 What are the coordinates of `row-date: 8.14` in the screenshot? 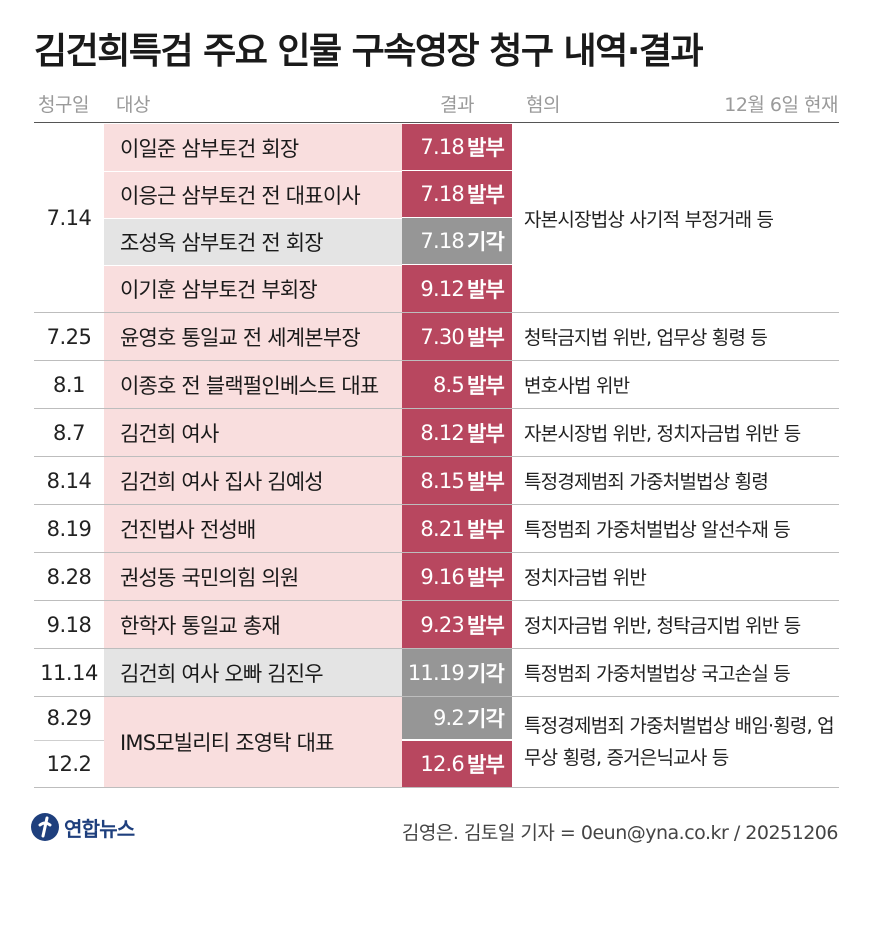 It's located at (69, 480).